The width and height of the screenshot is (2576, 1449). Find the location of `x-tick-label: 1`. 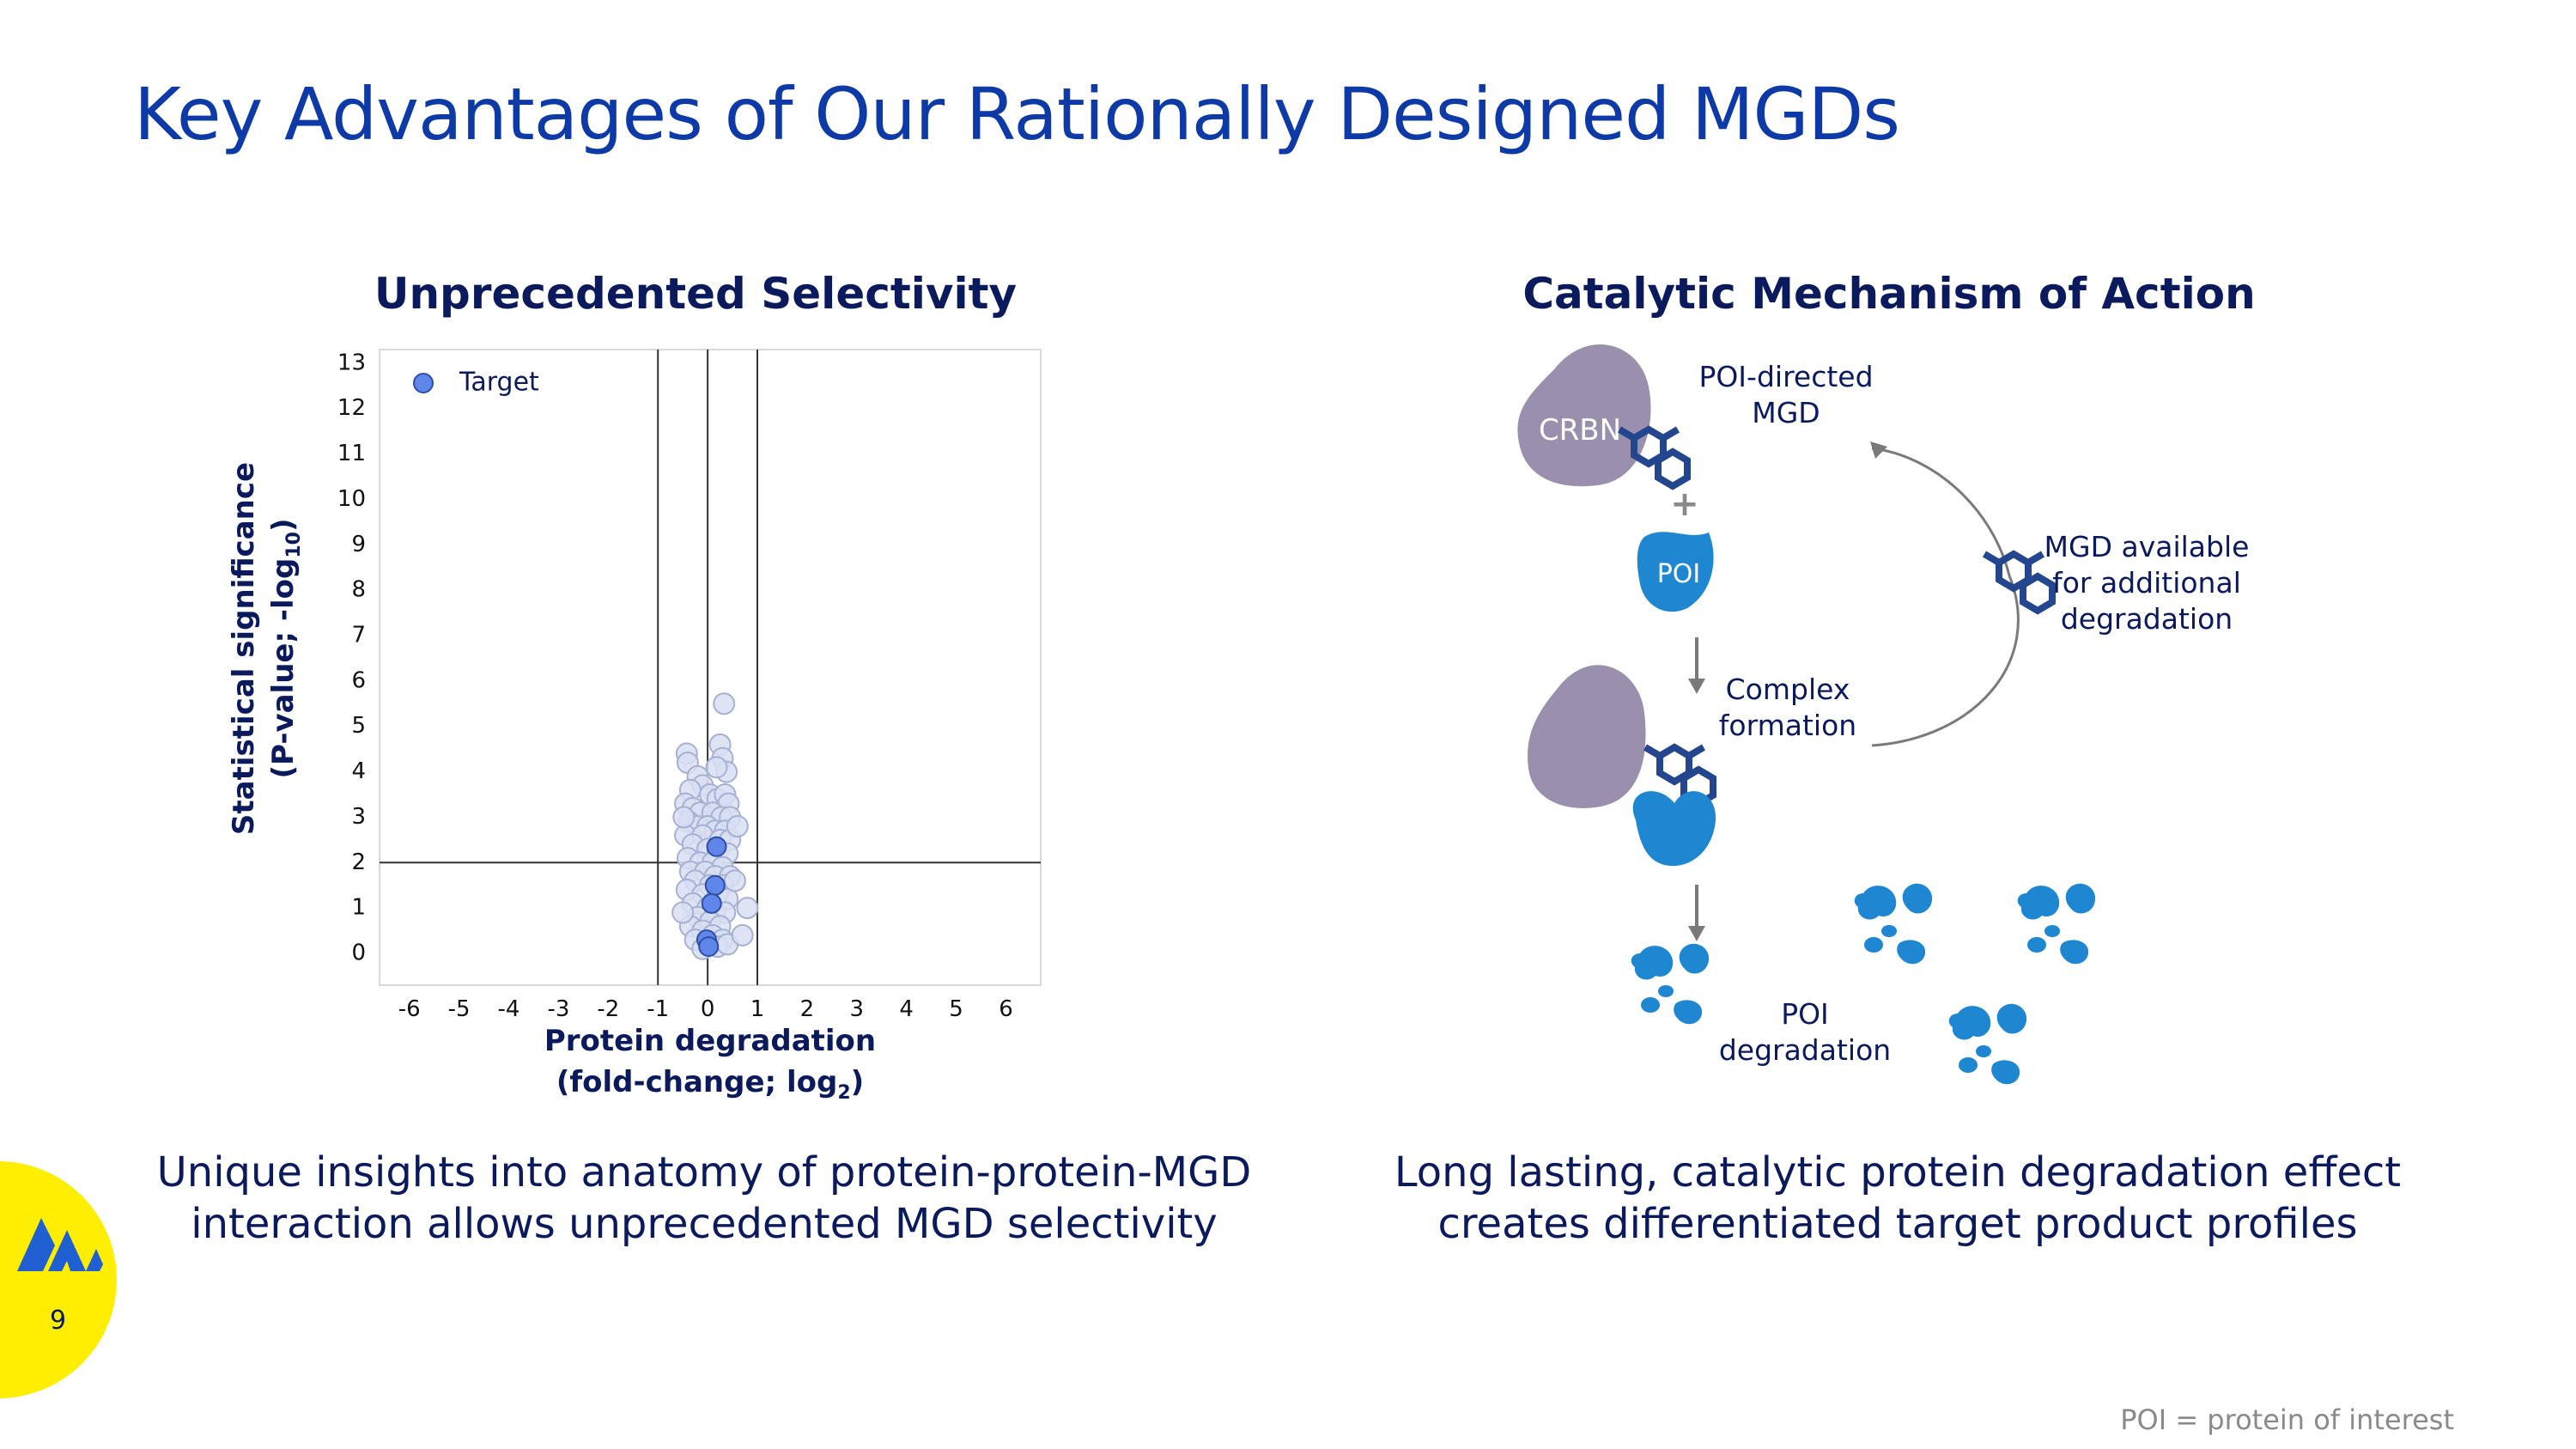

x-tick-label: 1 is located at coordinates (757, 1009).